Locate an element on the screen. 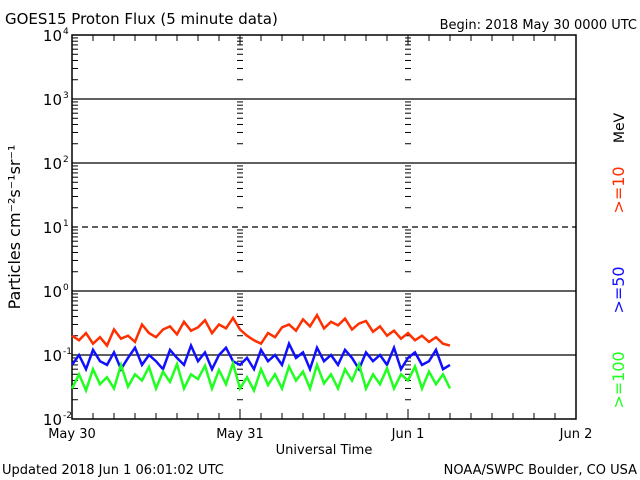  y-tick-exponent: -1 is located at coordinates (67, 352).